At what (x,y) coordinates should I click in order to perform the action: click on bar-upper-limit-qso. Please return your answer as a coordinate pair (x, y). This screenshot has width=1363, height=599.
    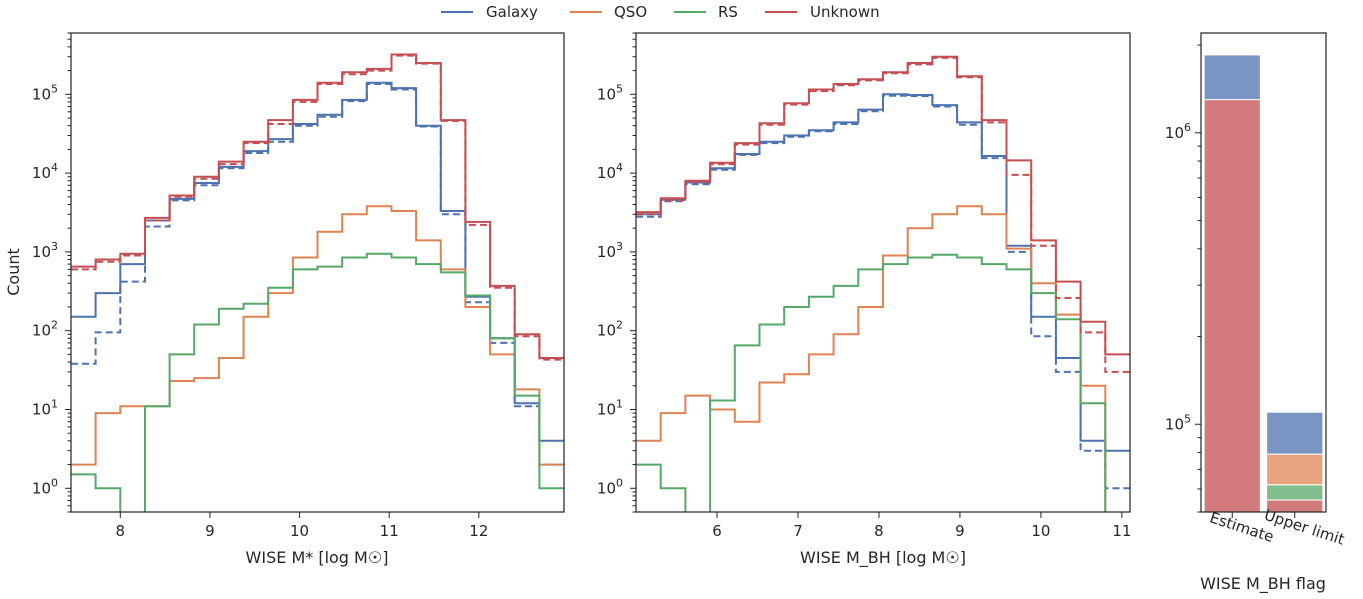
    Looking at the image, I should click on (1295, 469).